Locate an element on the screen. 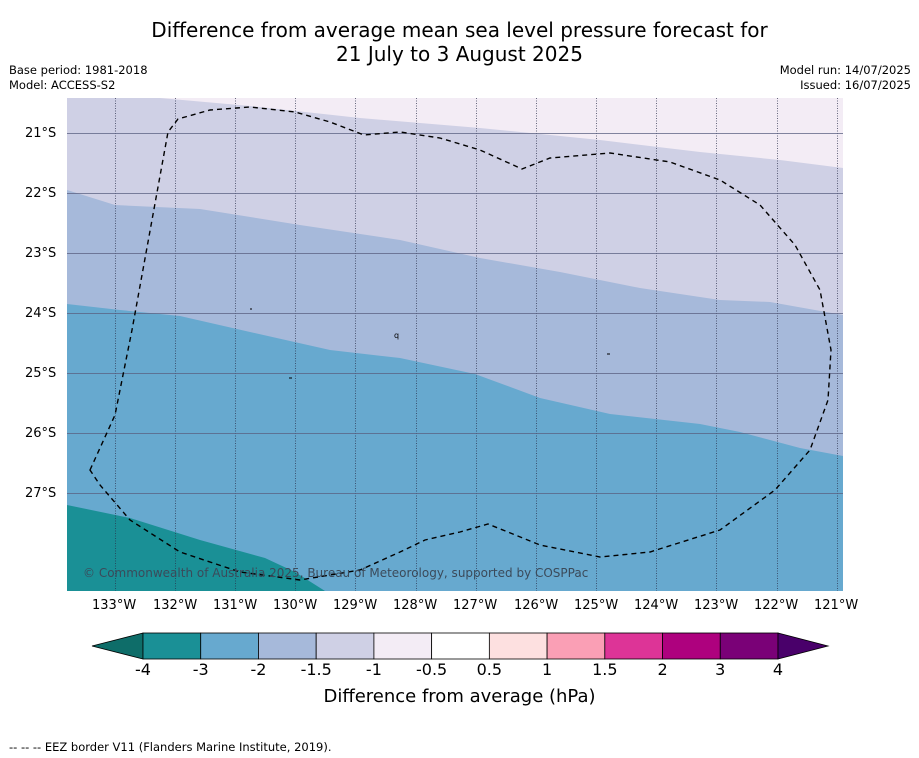  chart-title-line-2: 21 July to 3 August 2025 is located at coordinates (459, 54).